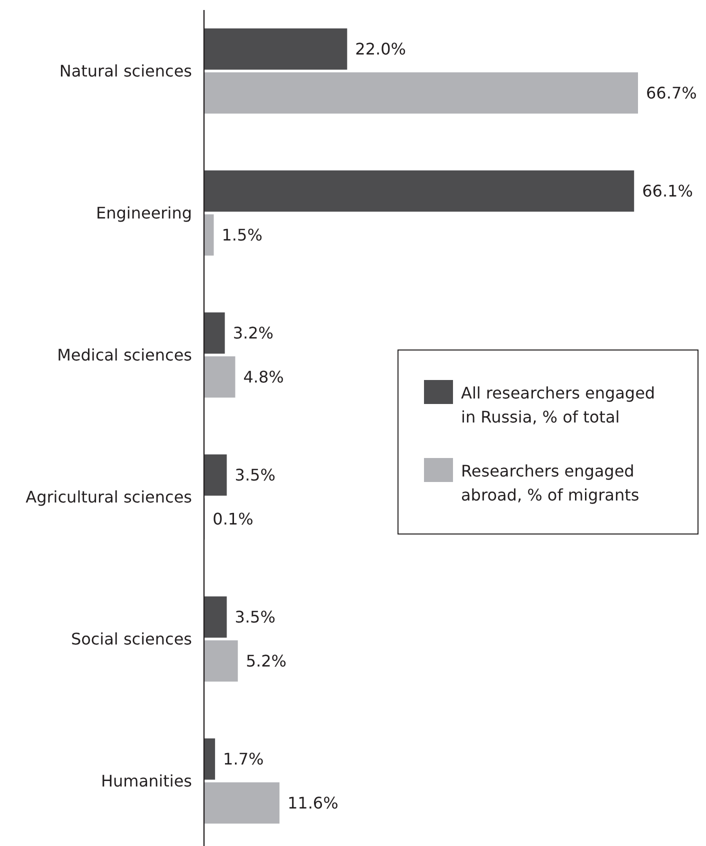 The image size is (706, 846). What do you see at coordinates (131, 639) in the screenshot?
I see `y-tick-label: Social sciences` at bounding box center [131, 639].